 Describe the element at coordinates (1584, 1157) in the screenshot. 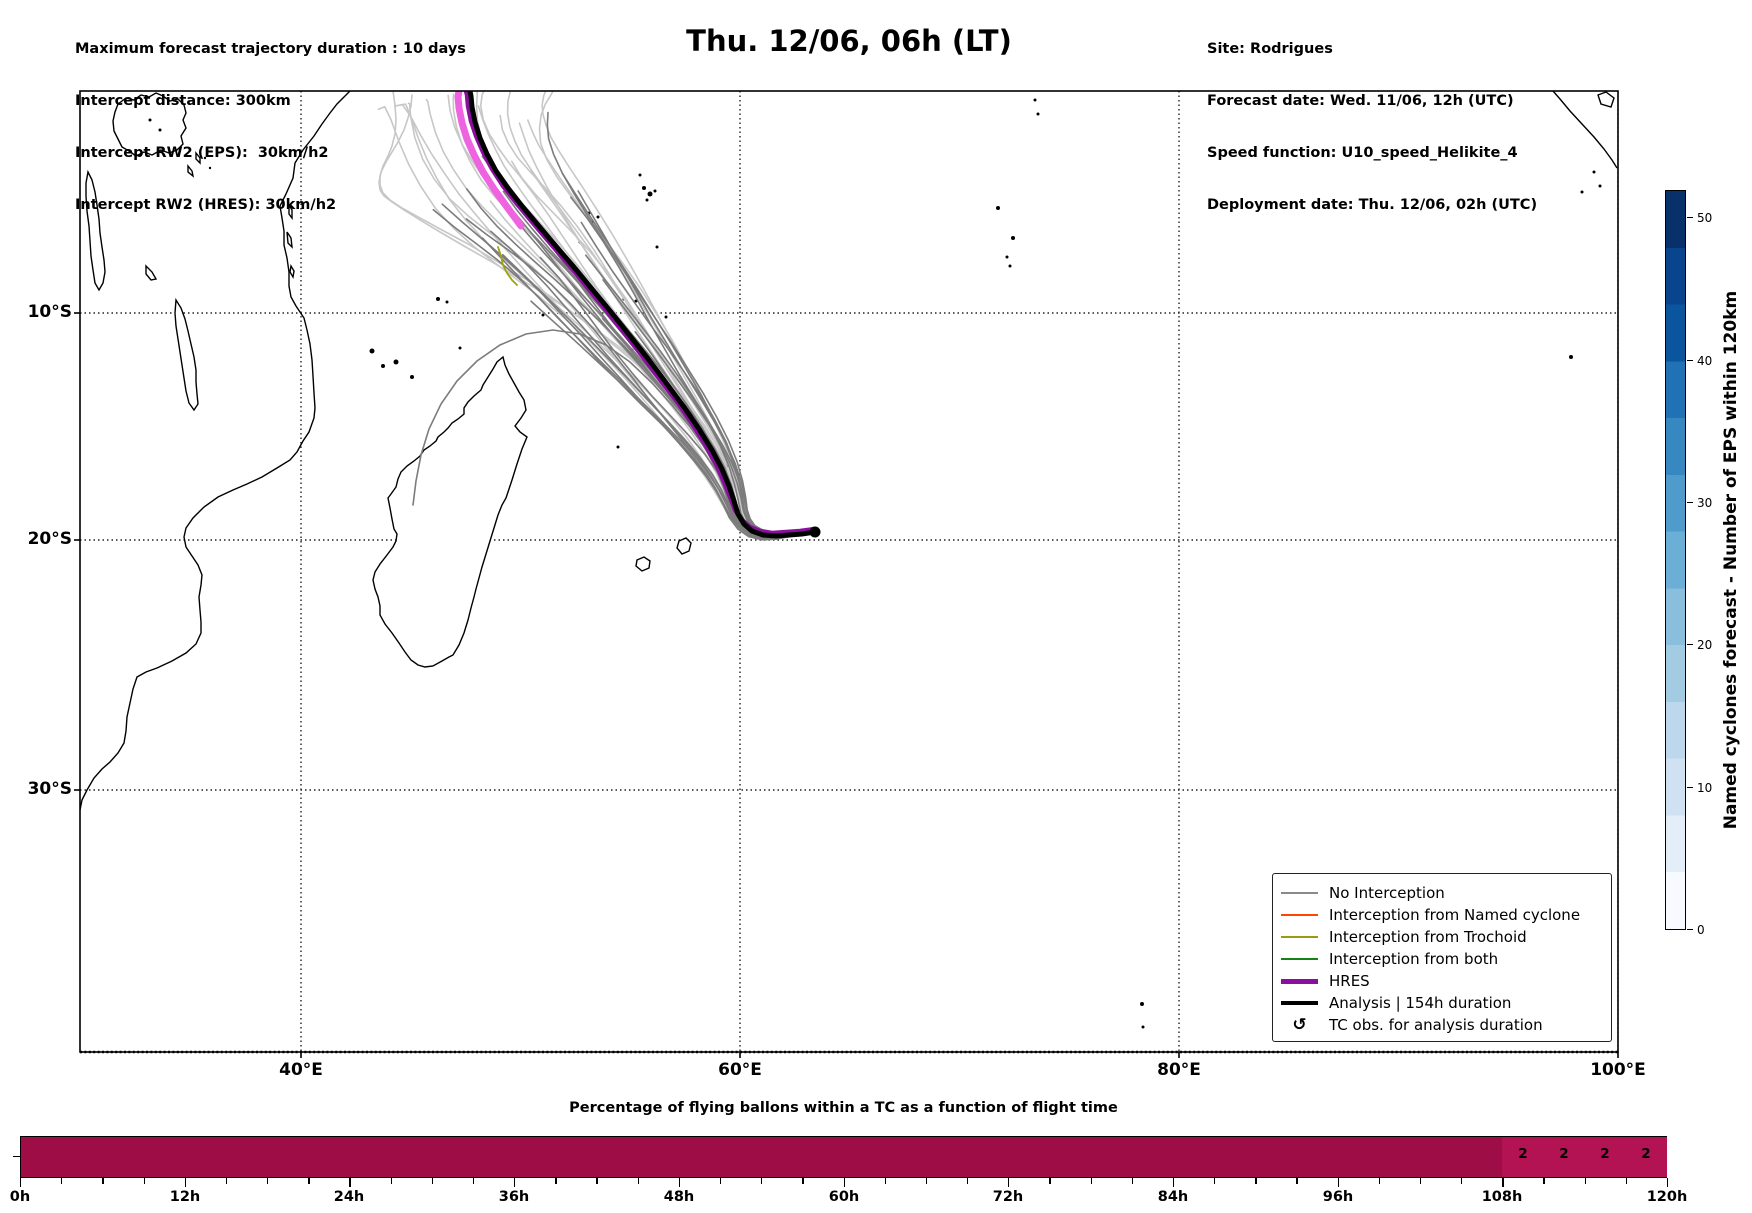

I see `bottom-chart-highlight-segment` at that location.